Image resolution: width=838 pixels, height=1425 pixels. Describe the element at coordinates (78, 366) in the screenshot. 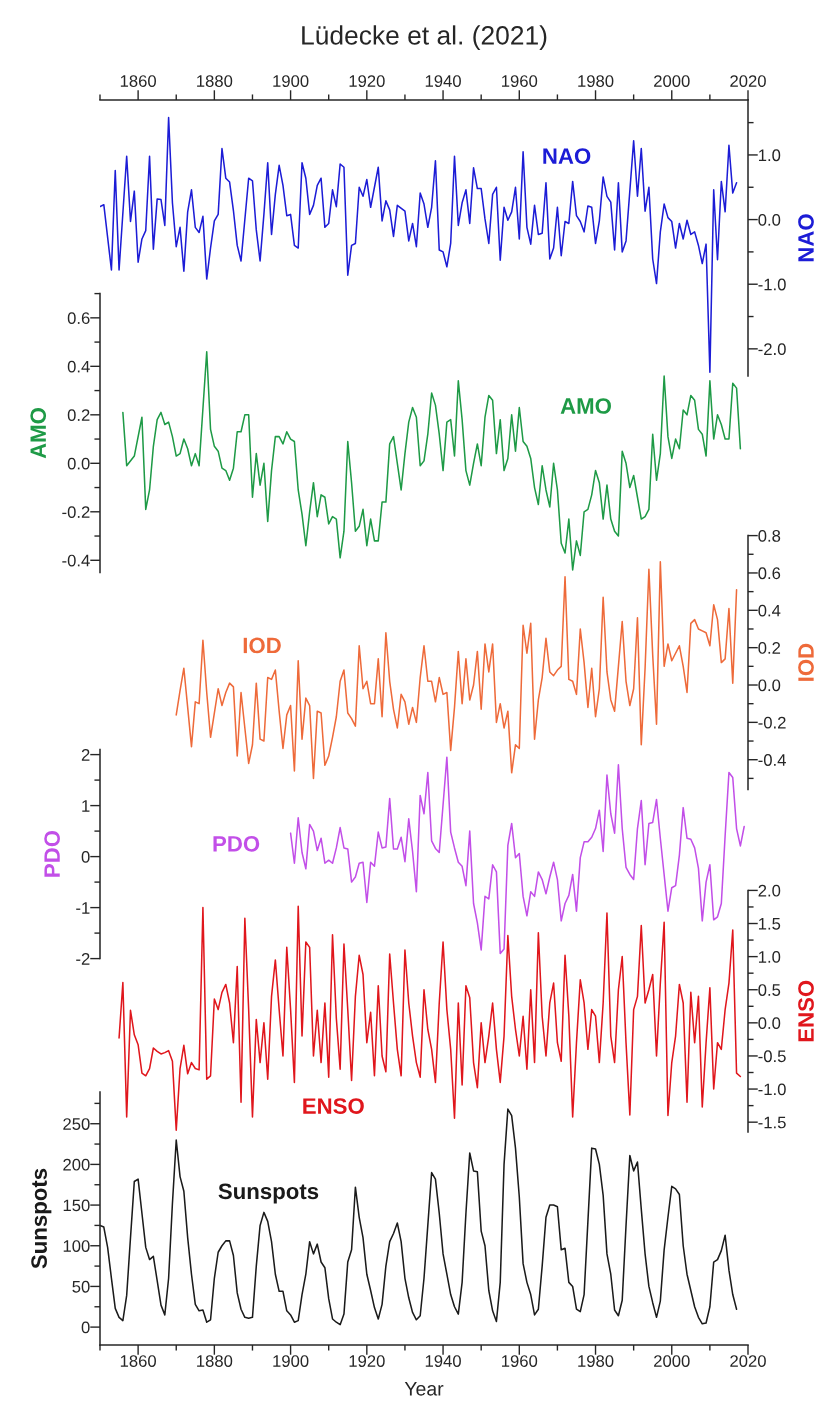

I see `y-tick-label: 0.4` at that location.